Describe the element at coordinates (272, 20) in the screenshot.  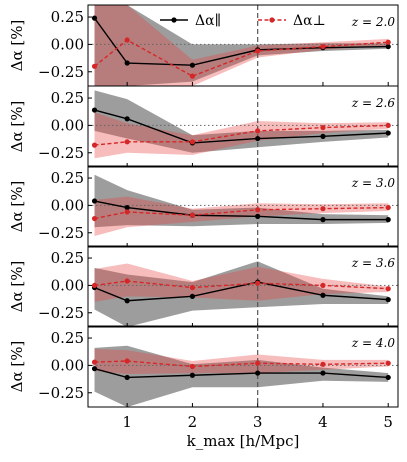
I see `legend-marker-perp` at that location.